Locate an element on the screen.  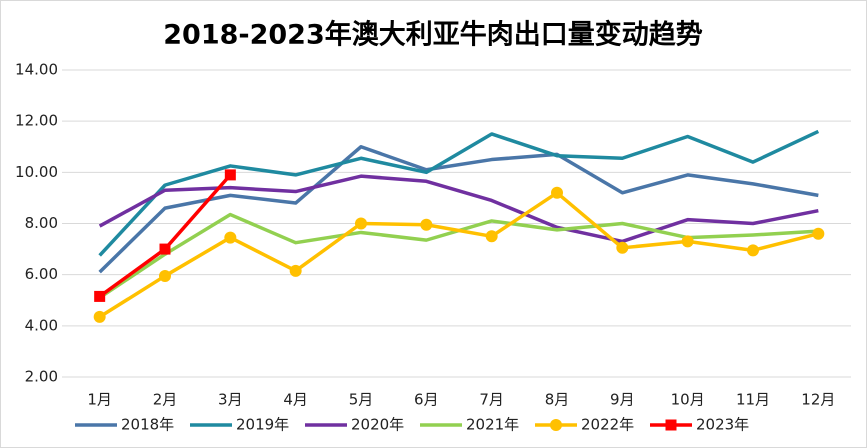
legend-label: 2022年 is located at coordinates (607, 425).